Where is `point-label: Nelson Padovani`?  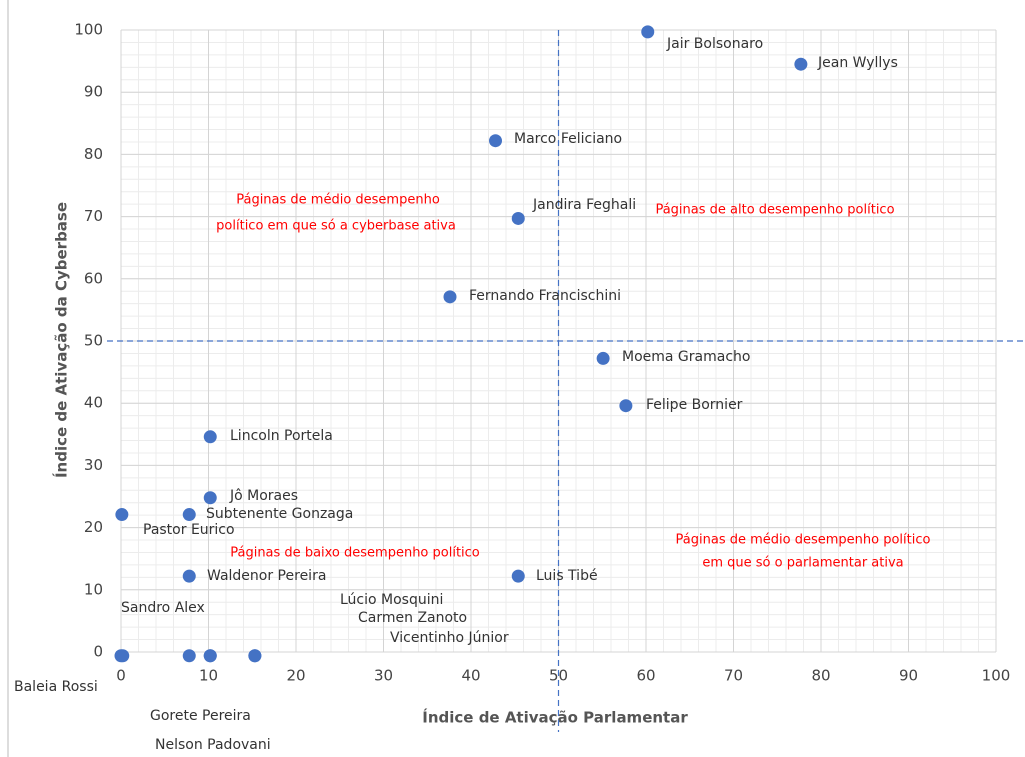
point-label: Nelson Padovani is located at coordinates (213, 745).